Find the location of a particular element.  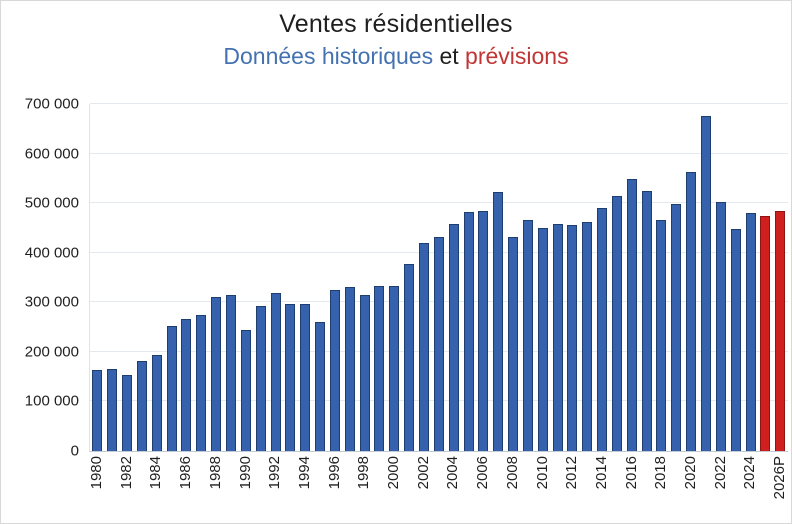

x-tick-slot: 1982 is located at coordinates (126, 488).